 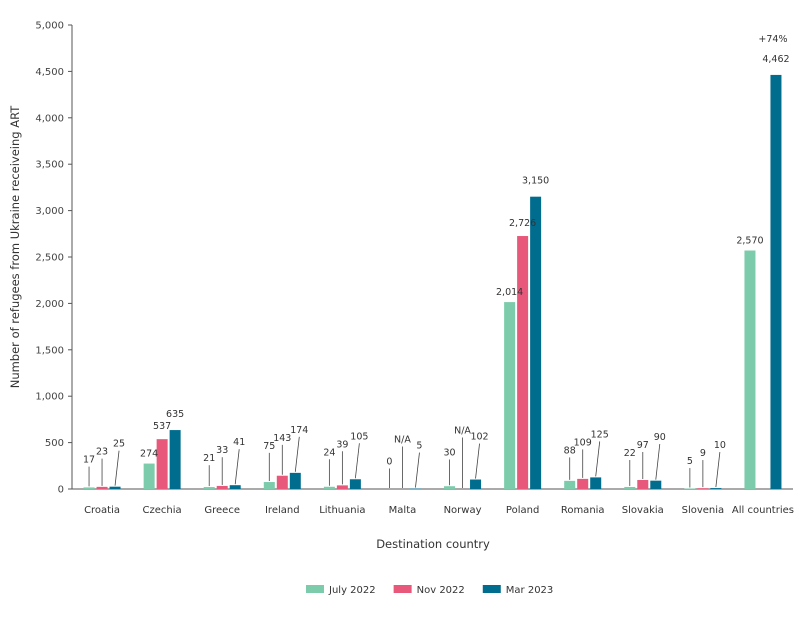 I want to click on bar-greece-july-2022, so click(x=209, y=488).